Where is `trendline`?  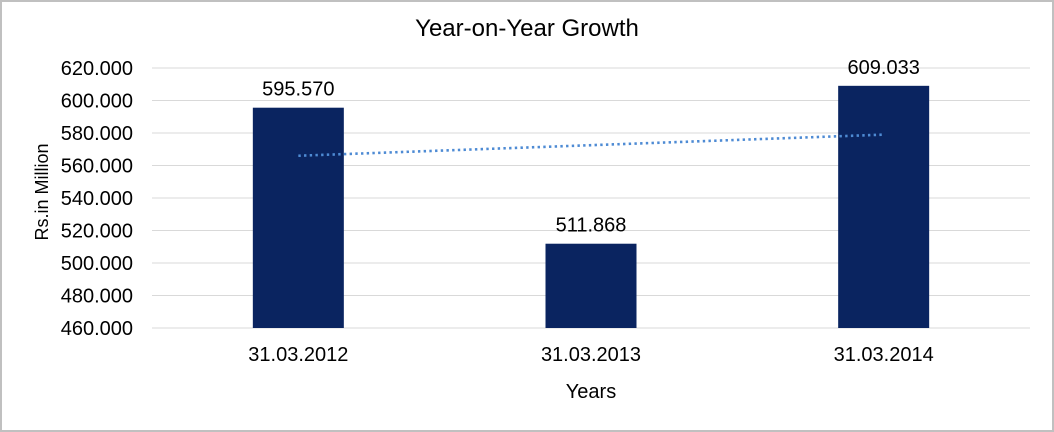
trendline is located at coordinates (591, 145).